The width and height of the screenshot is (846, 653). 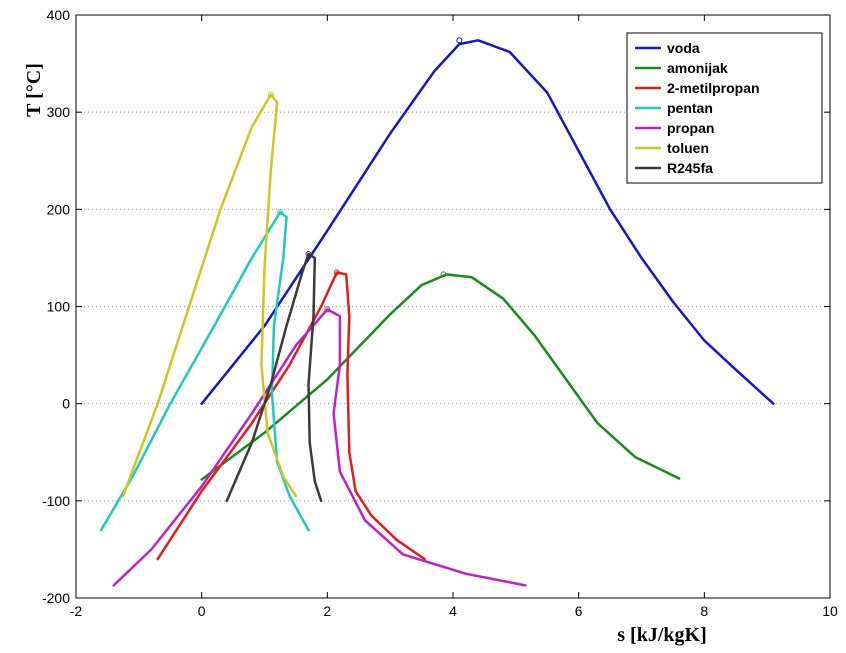 What do you see at coordinates (59, 307) in the screenshot?
I see `y-tick-label: 100` at bounding box center [59, 307].